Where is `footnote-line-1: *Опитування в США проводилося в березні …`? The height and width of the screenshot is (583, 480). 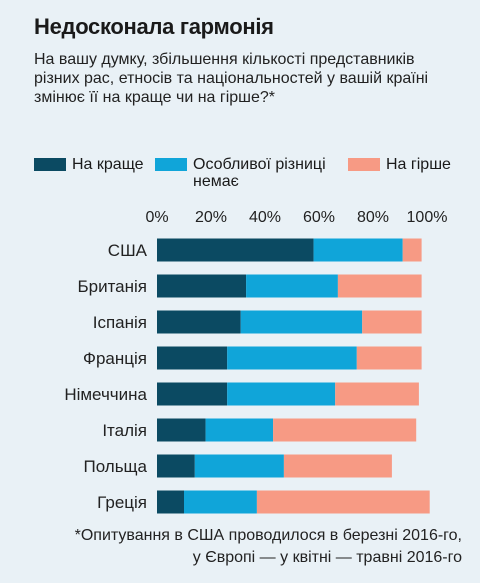 footnote-line-1: *Опитування в США проводилося в березні … is located at coordinates (268, 535).